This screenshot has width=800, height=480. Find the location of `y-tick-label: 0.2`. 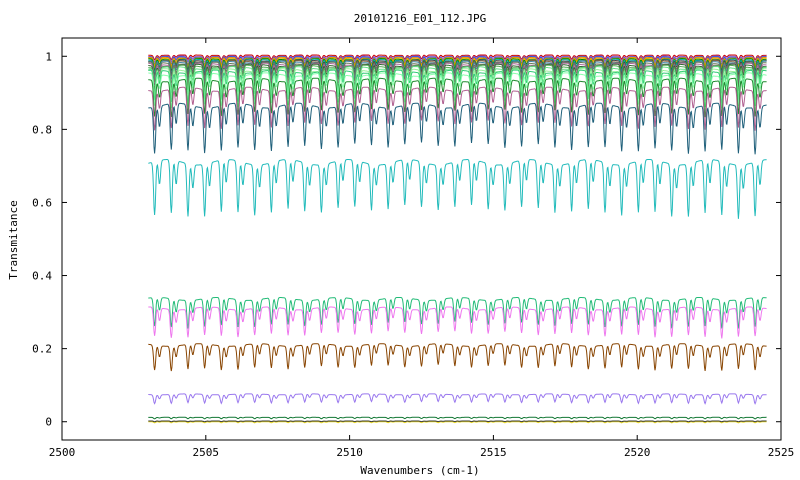

y-tick-label: 0.2 is located at coordinates (42, 349).